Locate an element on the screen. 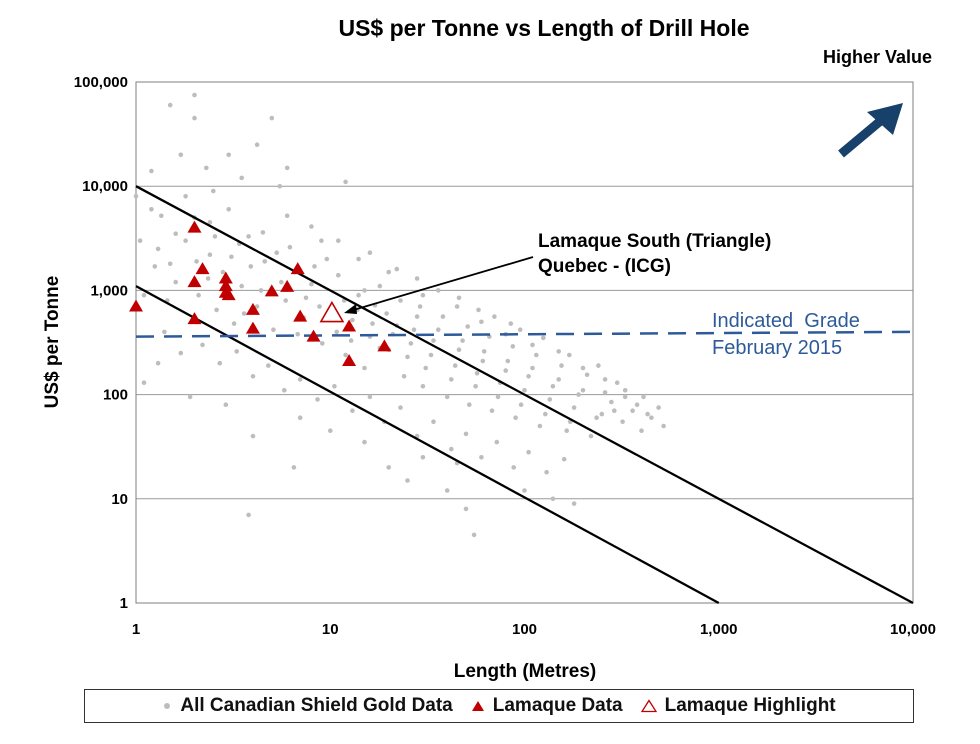  y-tick-label: 10,000 is located at coordinates (105, 186).